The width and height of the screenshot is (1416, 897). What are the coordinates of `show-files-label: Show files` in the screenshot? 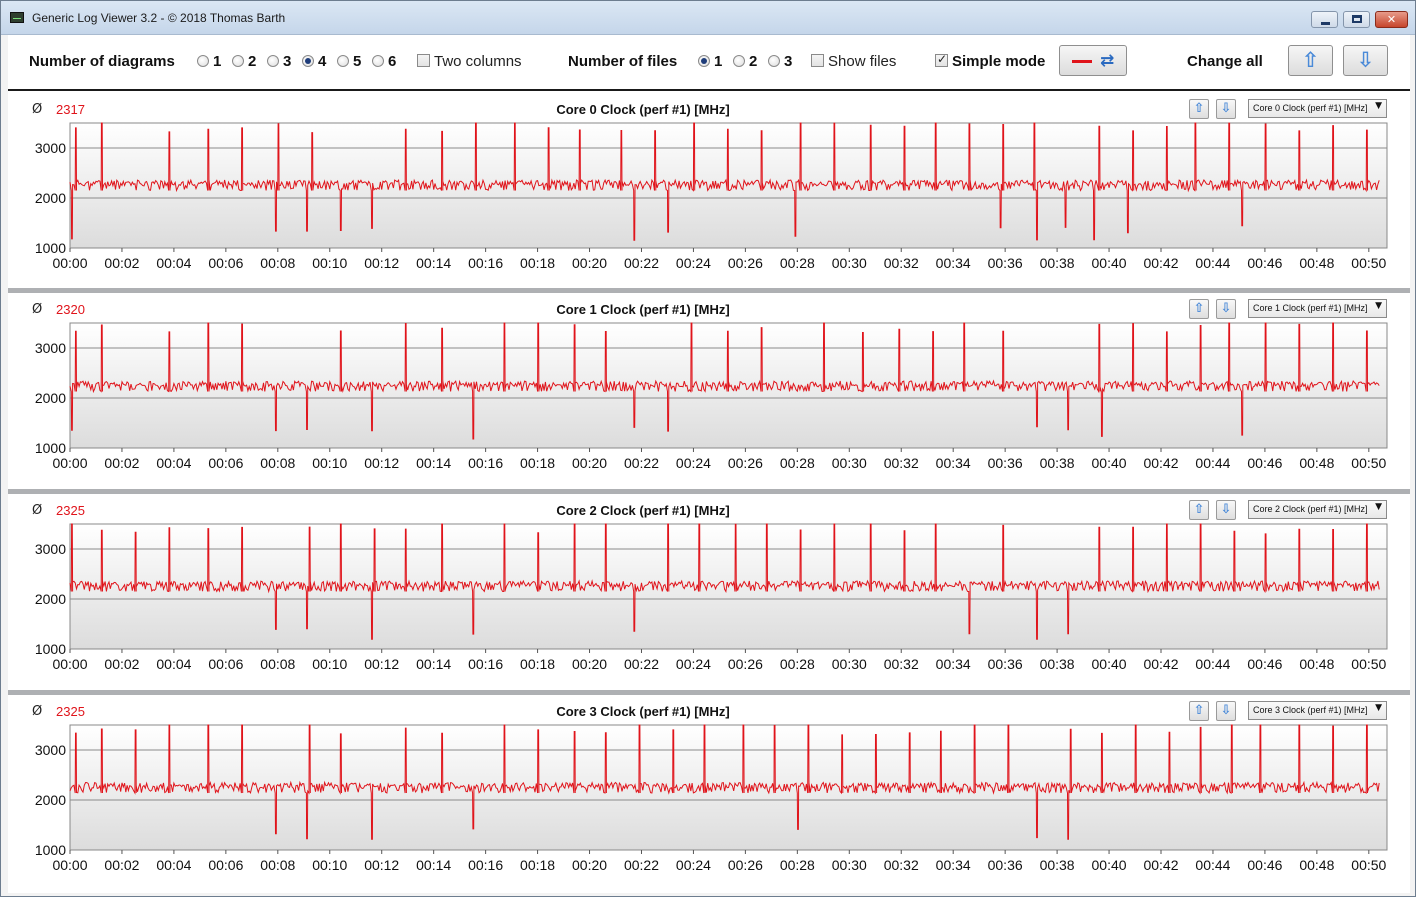 It's located at (862, 61).